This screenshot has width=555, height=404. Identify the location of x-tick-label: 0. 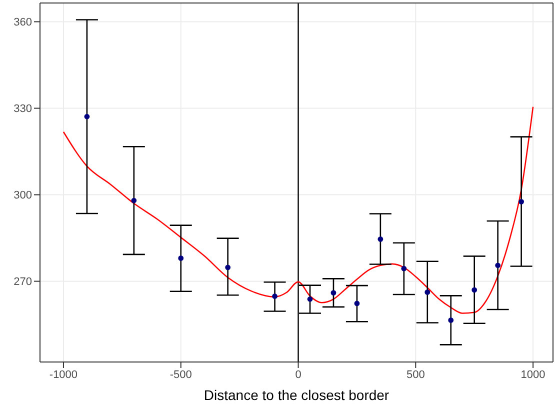
(298, 374).